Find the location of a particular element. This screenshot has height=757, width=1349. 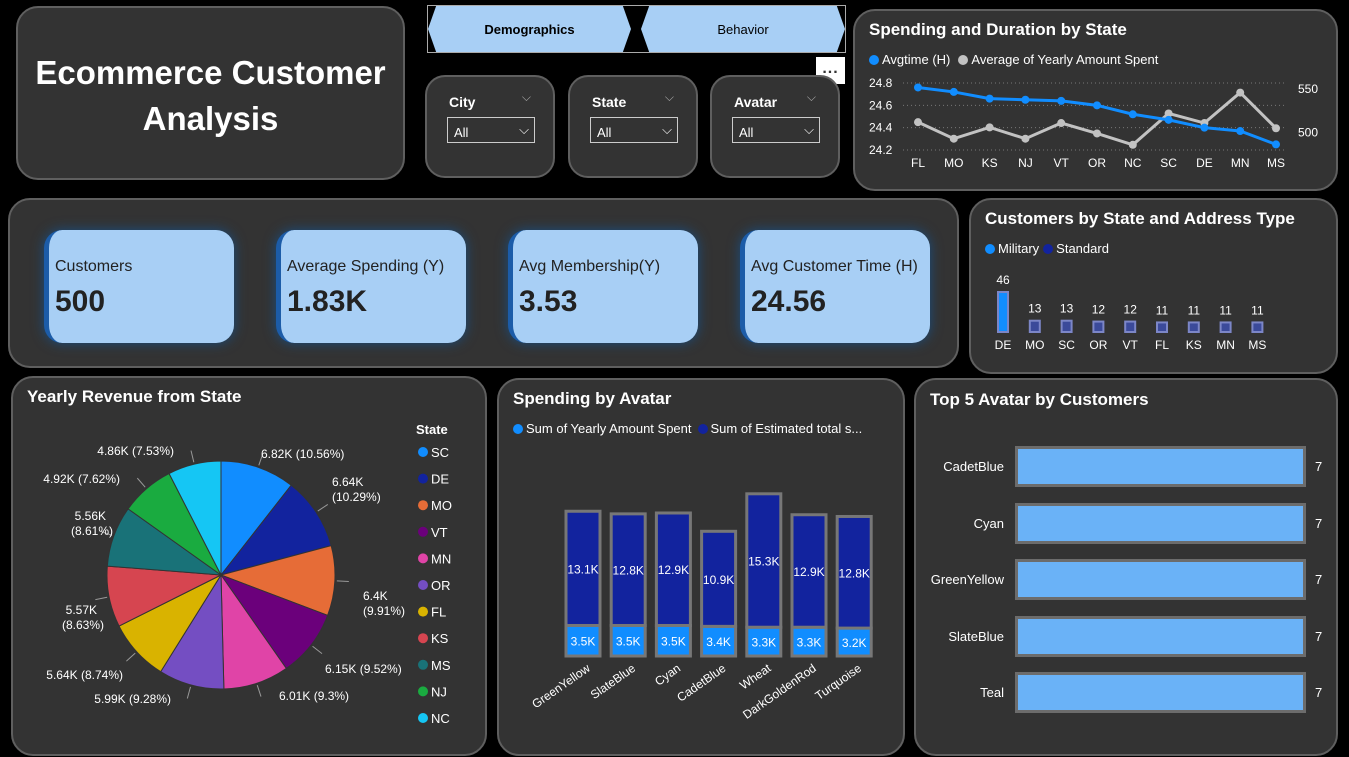

data-label: 3.5K is located at coordinates (628, 642).